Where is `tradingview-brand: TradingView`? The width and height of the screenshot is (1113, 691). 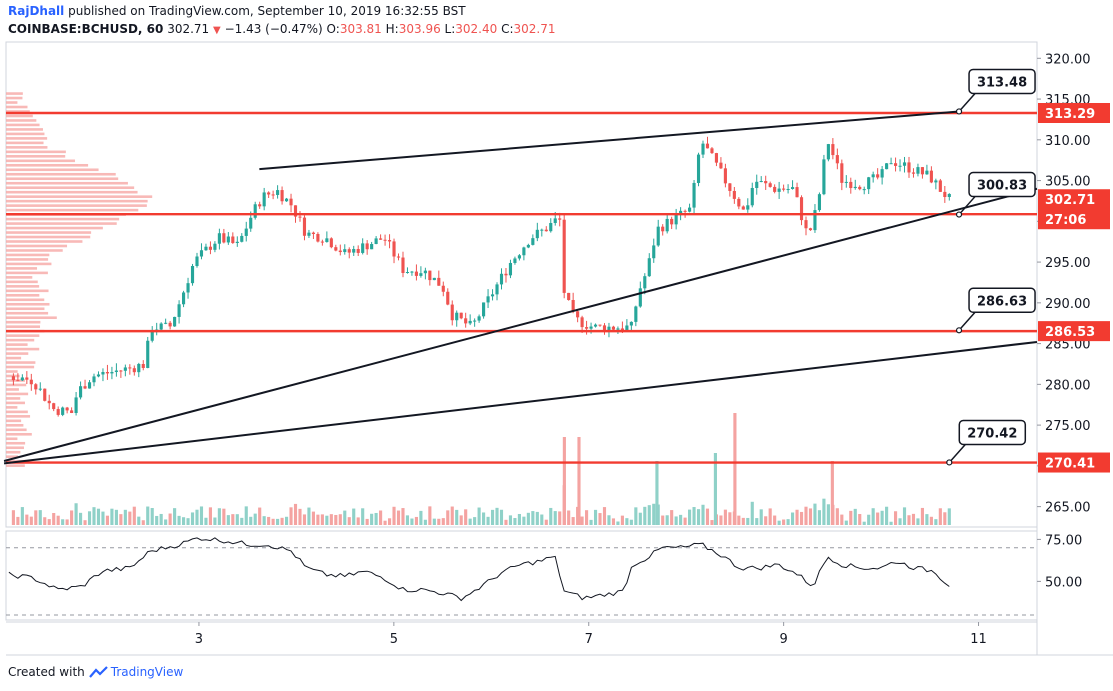
tradingview-brand: TradingView is located at coordinates (147, 672).